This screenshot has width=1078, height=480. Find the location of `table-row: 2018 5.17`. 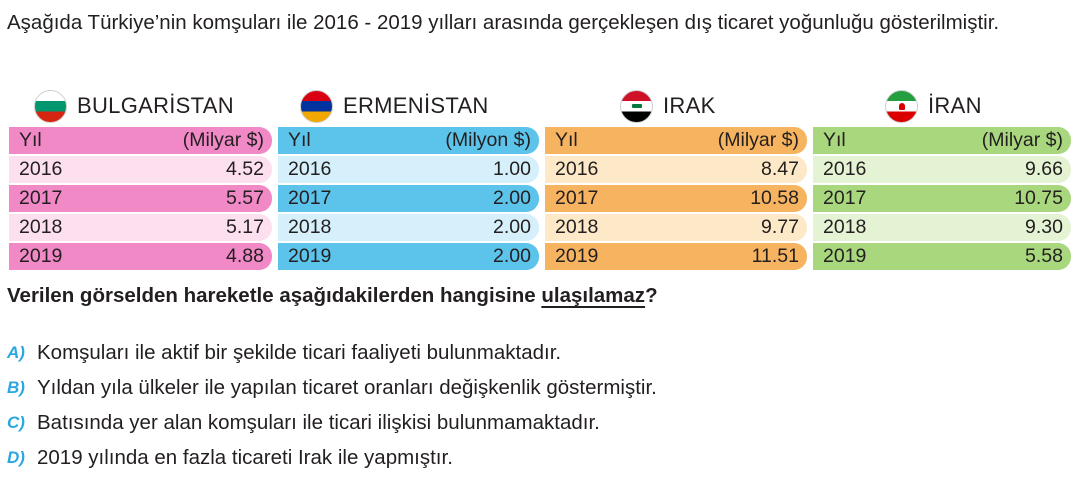

table-row: 2018 5.17 is located at coordinates (140, 227).